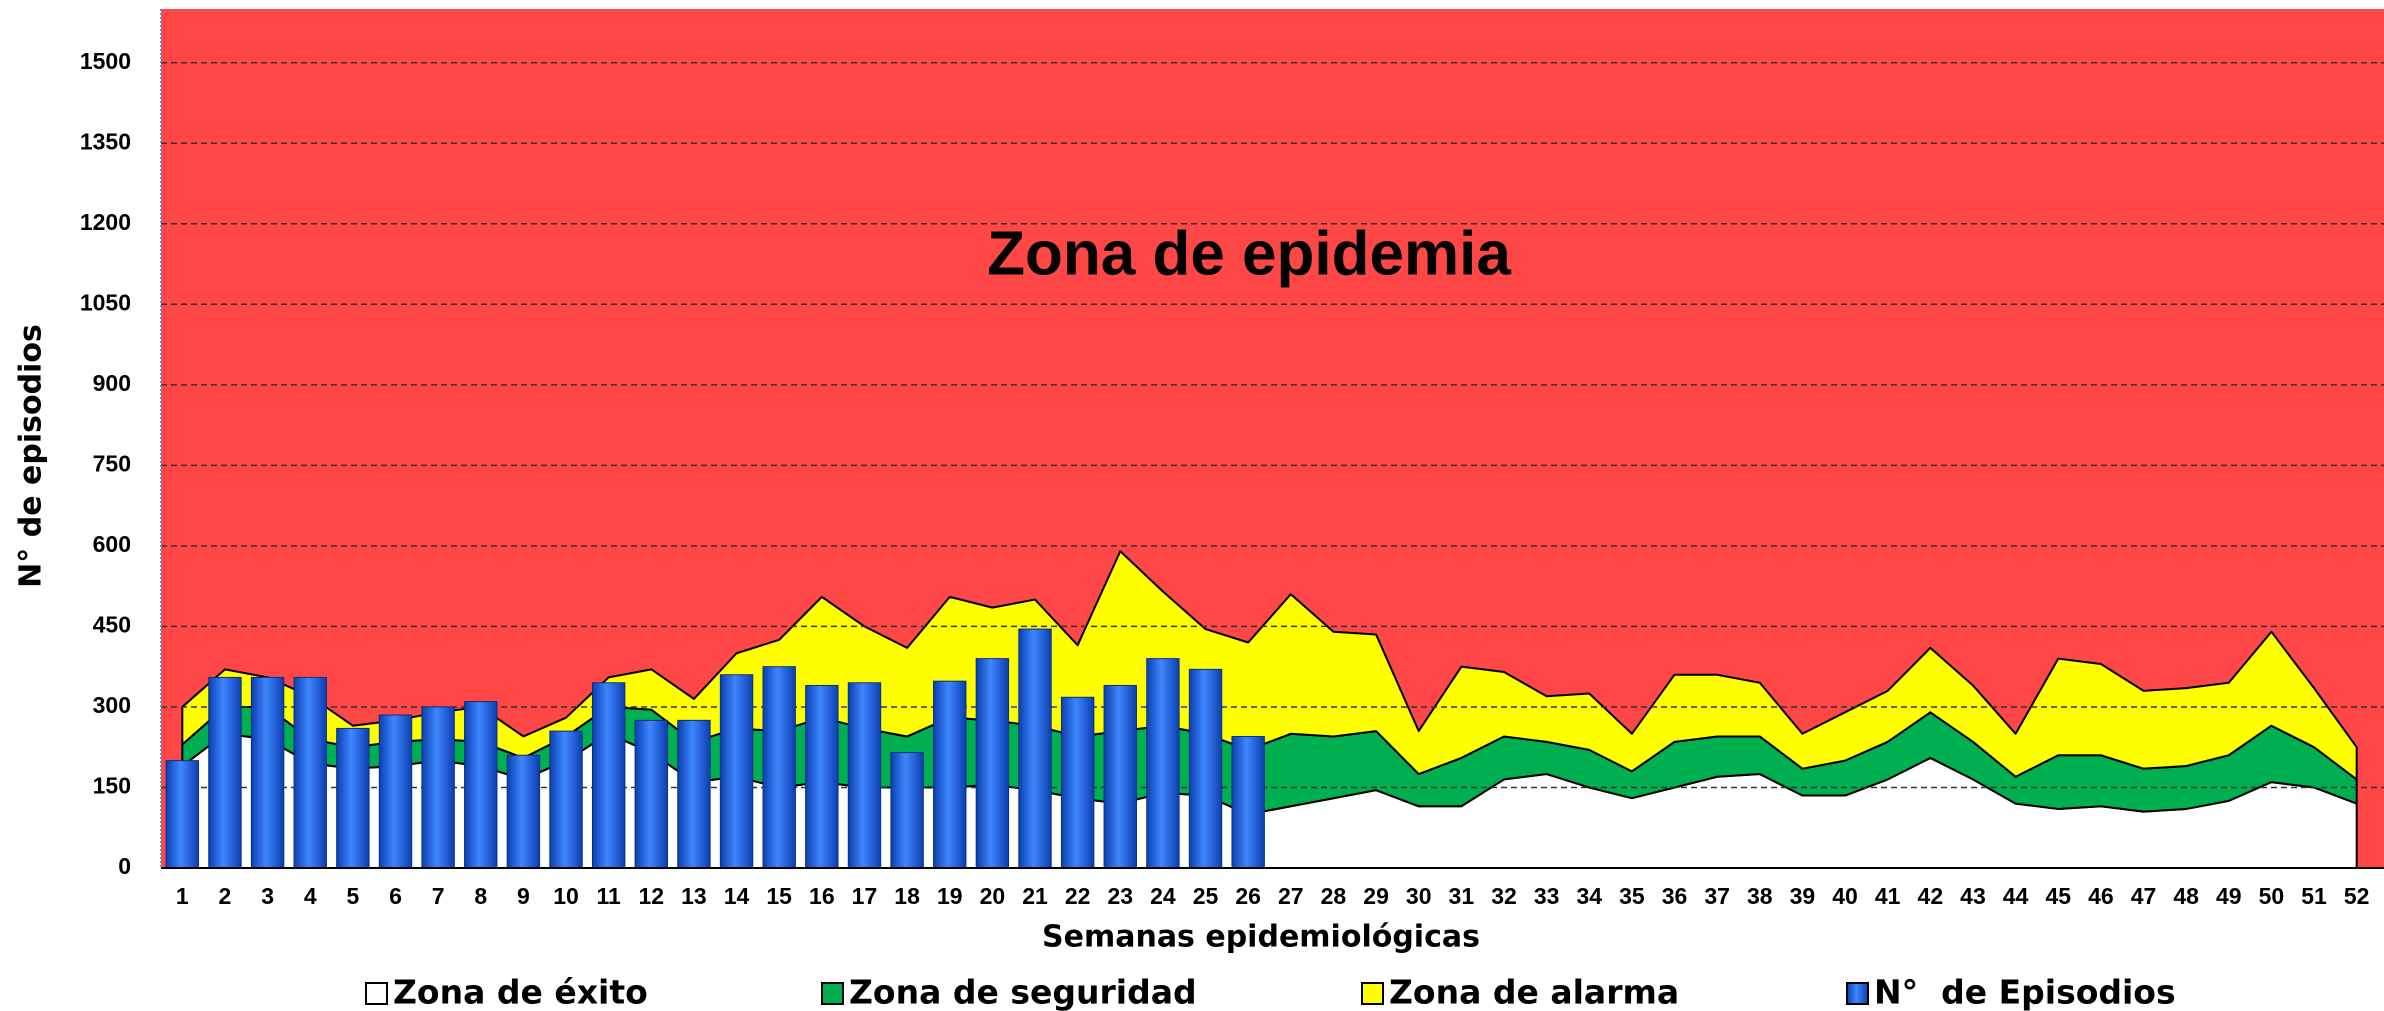 Image resolution: width=2384 pixels, height=1011 pixels. Describe the element at coordinates (993, 896) in the screenshot. I see `x-tick-label: 20` at that location.